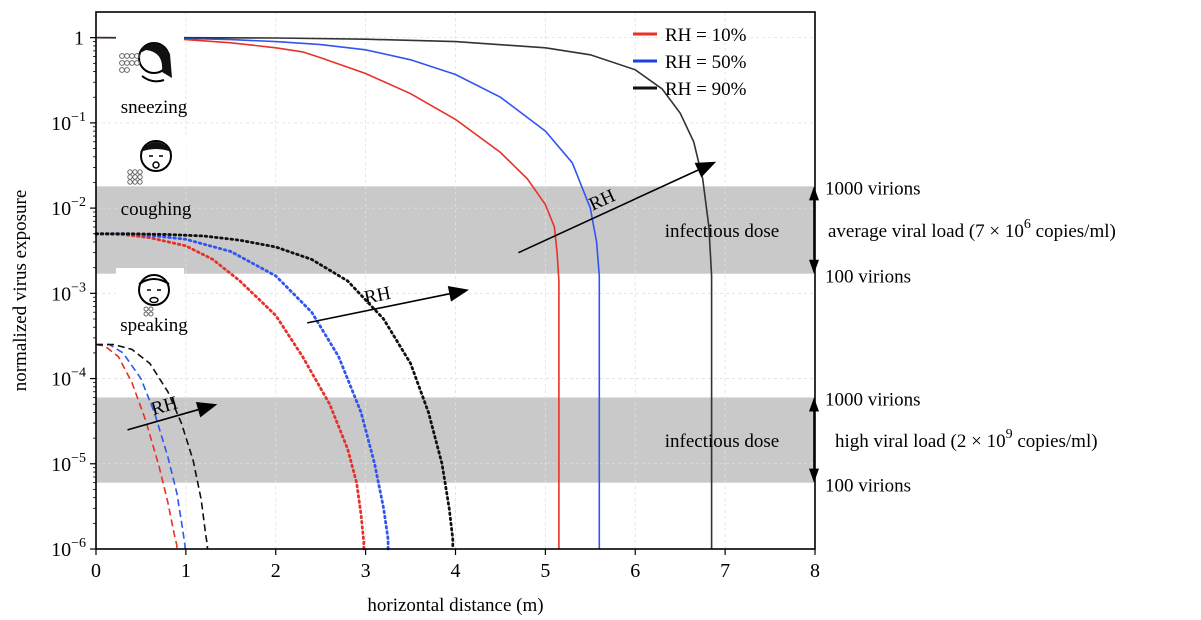 This screenshot has width=1201, height=620. Describe the element at coordinates (96, 571) in the screenshot. I see `x-tick-label: 0` at that location.